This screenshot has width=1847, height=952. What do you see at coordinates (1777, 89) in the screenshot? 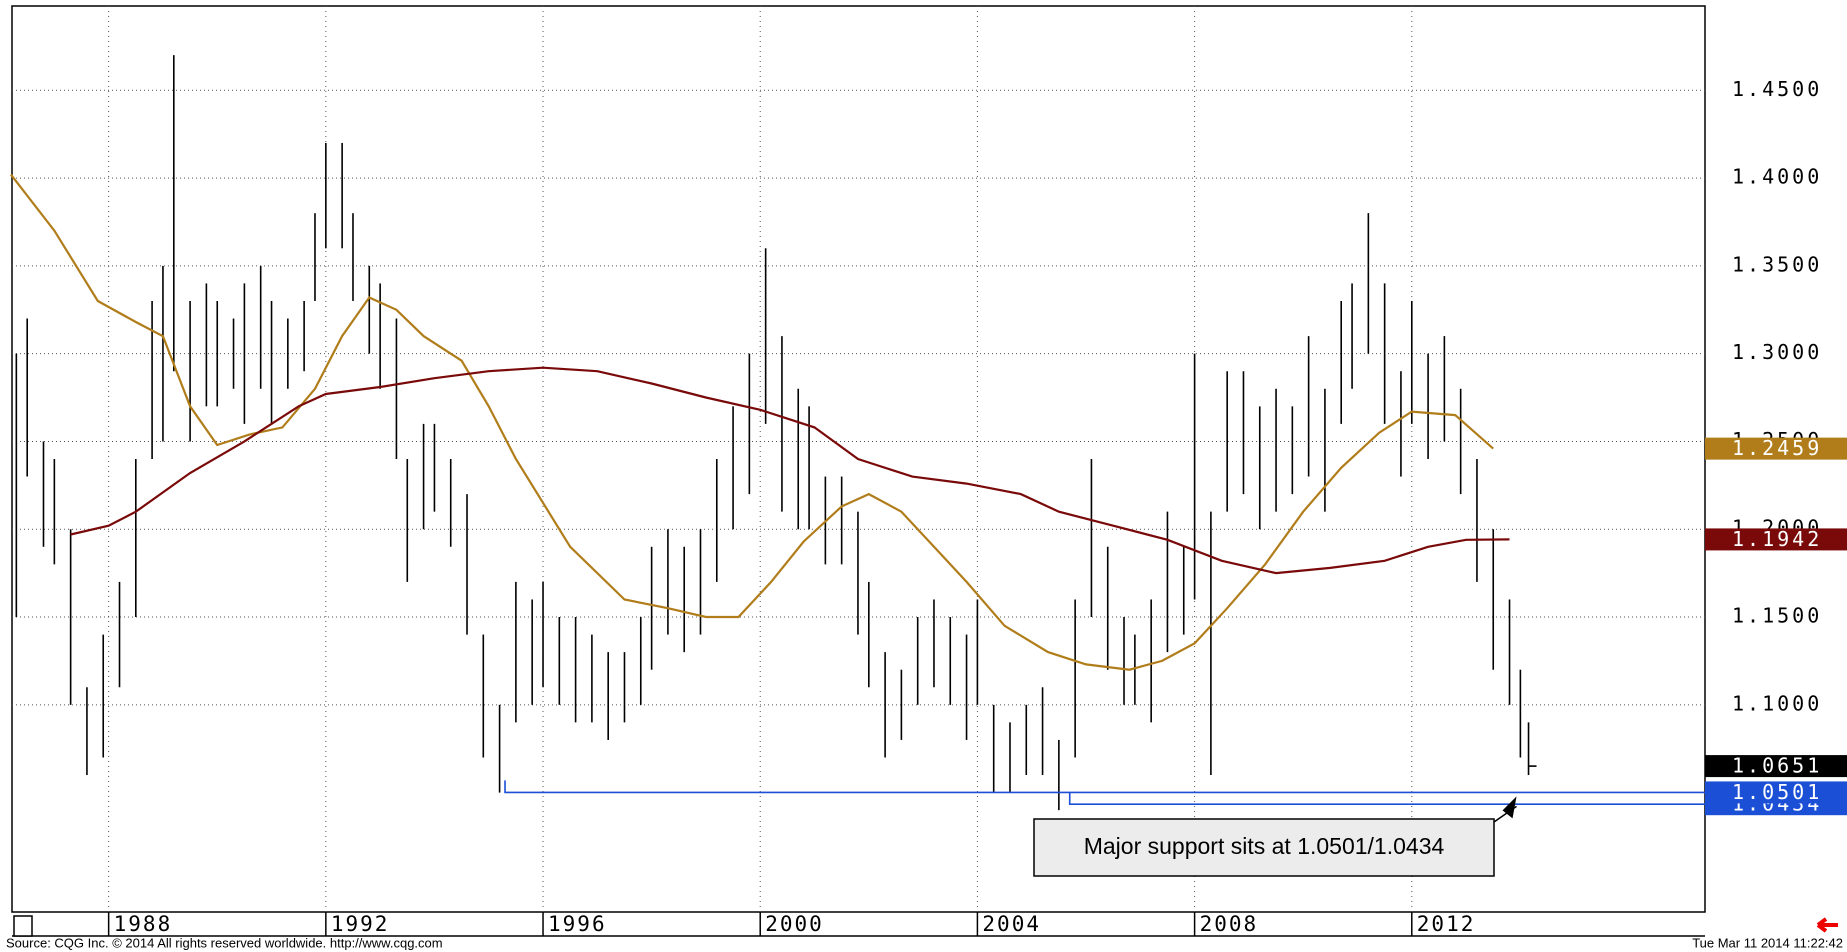
I see `y-tick-label: 1.4500` at bounding box center [1777, 89].